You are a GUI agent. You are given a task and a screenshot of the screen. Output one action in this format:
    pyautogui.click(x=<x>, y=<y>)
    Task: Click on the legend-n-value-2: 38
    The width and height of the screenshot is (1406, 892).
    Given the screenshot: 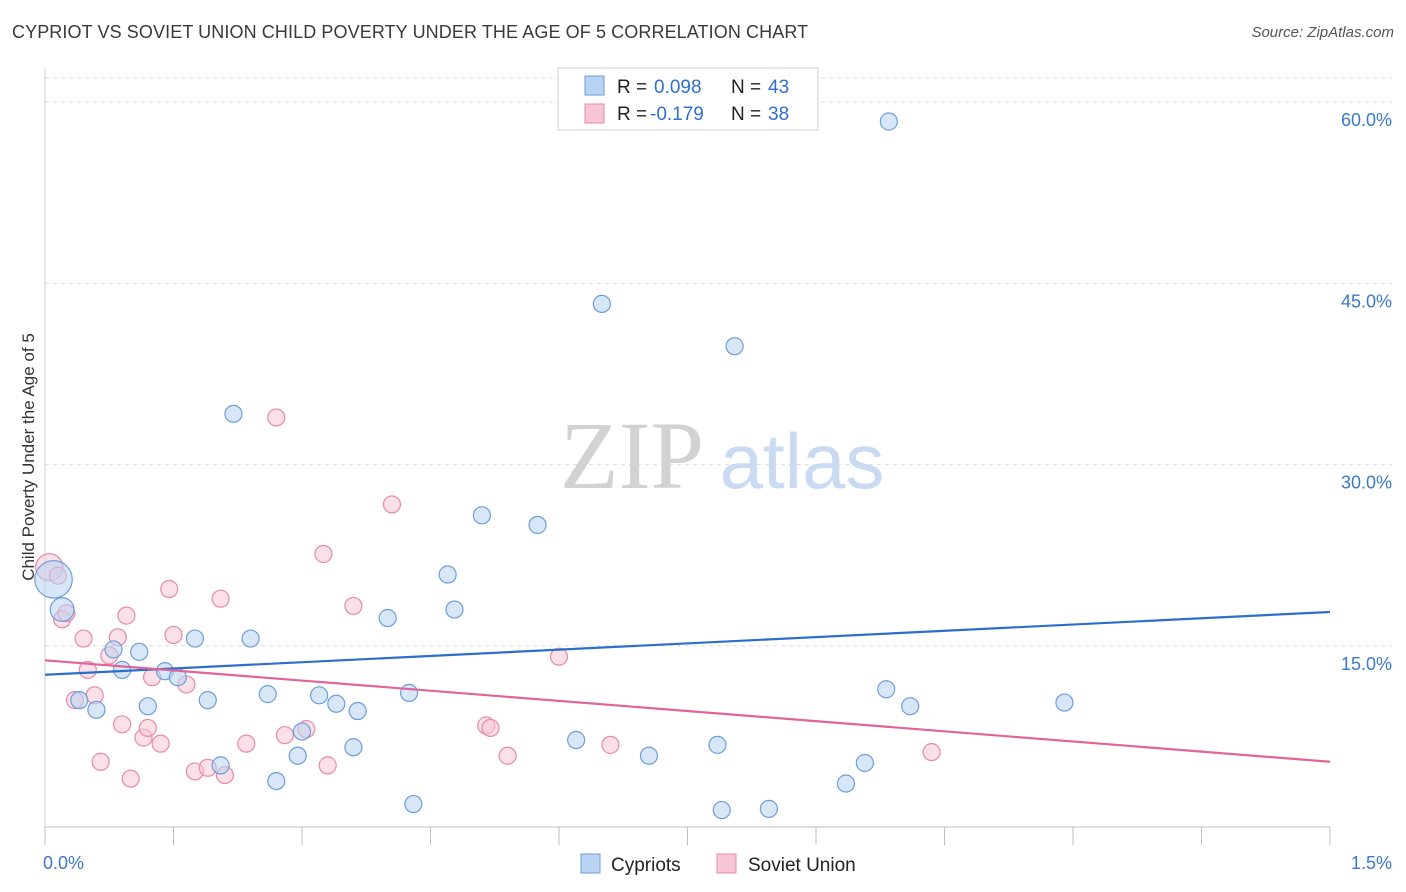 What is the action you would take?
    pyautogui.click(x=778, y=114)
    